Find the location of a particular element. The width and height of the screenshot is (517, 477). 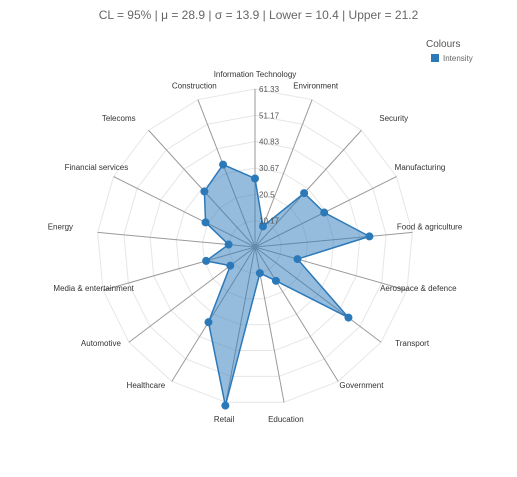

point-telecoms is located at coordinates (204, 191).